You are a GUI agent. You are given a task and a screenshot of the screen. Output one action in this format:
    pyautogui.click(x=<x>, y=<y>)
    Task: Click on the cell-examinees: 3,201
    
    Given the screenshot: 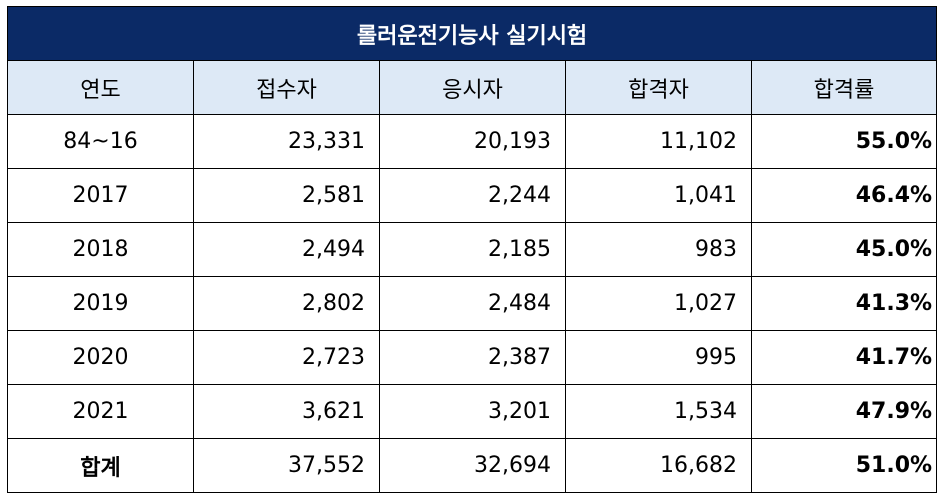 What is the action you would take?
    pyautogui.click(x=472, y=411)
    